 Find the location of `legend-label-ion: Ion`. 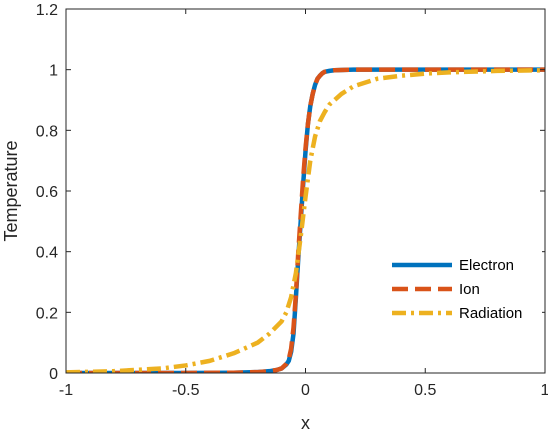

legend-label-ion: Ion is located at coordinates (469, 289).